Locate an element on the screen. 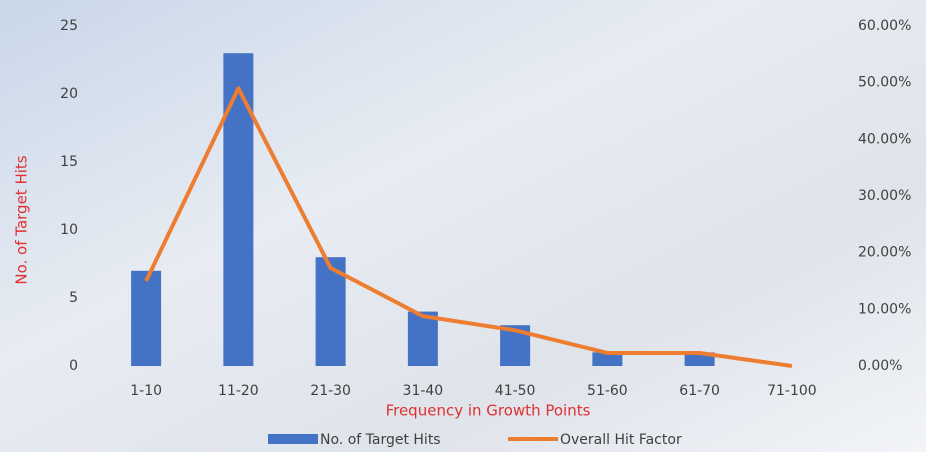  y2-tick-label: 10.00% is located at coordinates (884, 309).